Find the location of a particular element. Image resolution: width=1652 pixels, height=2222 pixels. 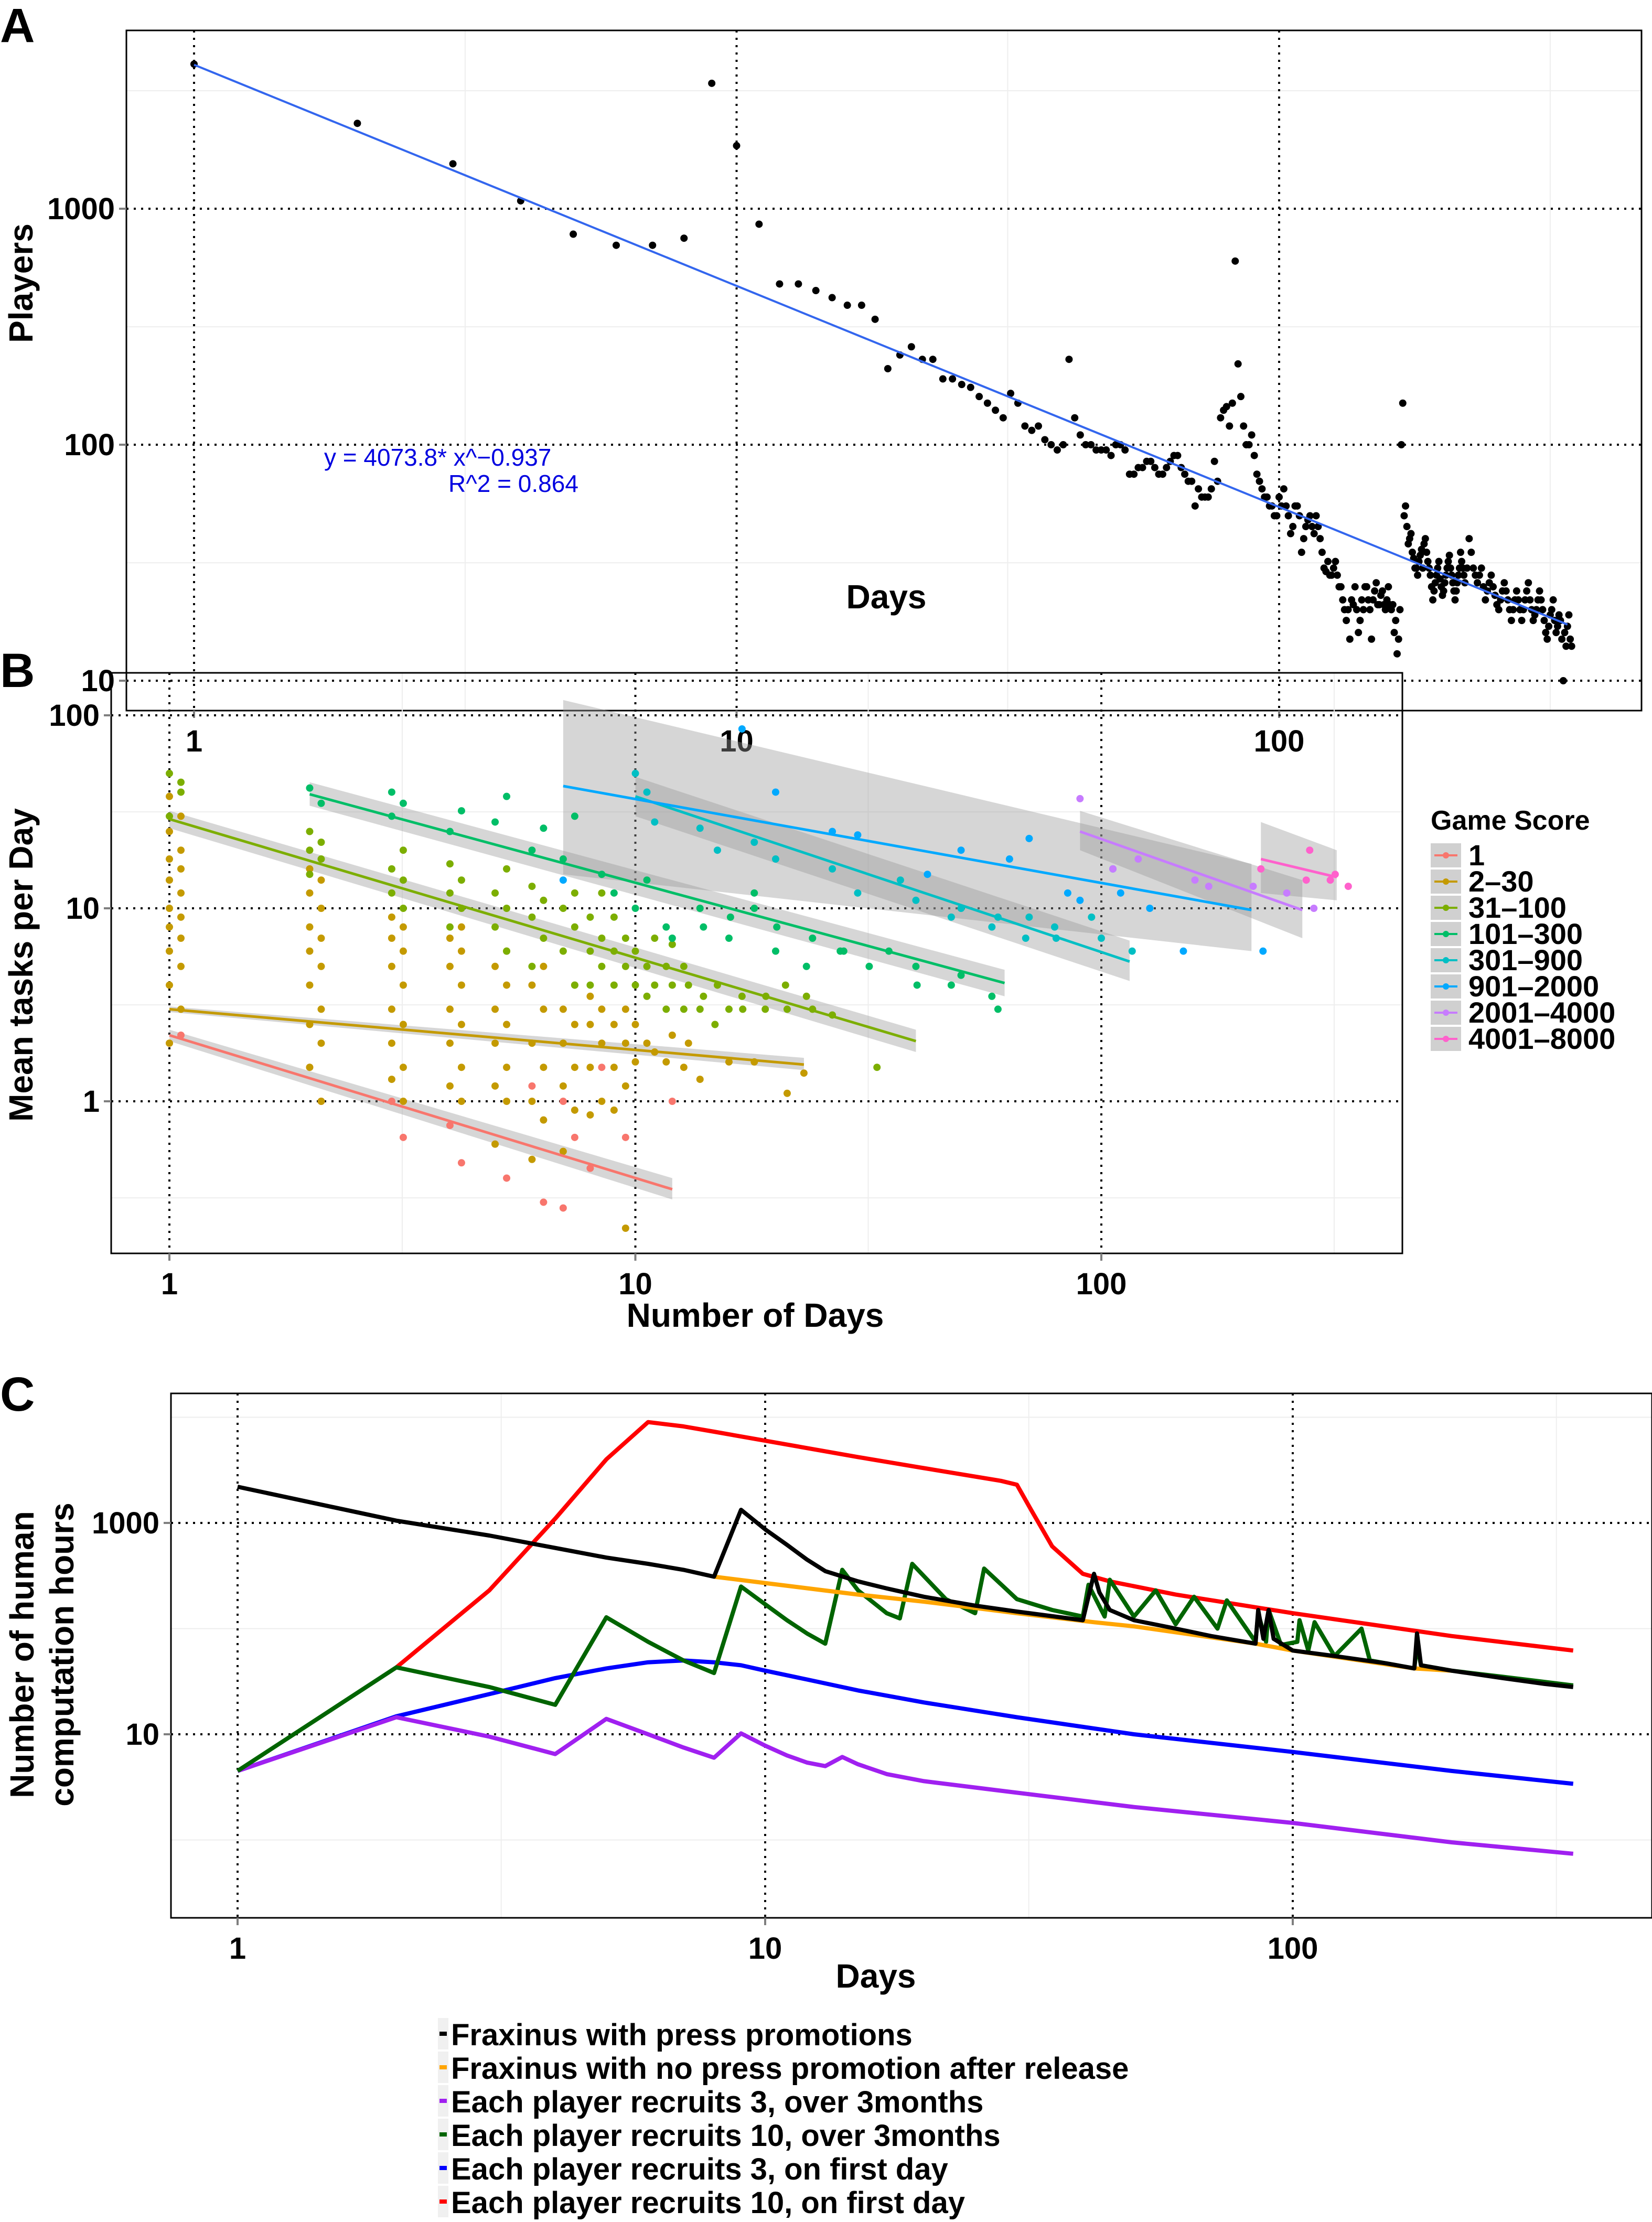

legend-label: Each player recruits 3, over 3months is located at coordinates (717, 2102).